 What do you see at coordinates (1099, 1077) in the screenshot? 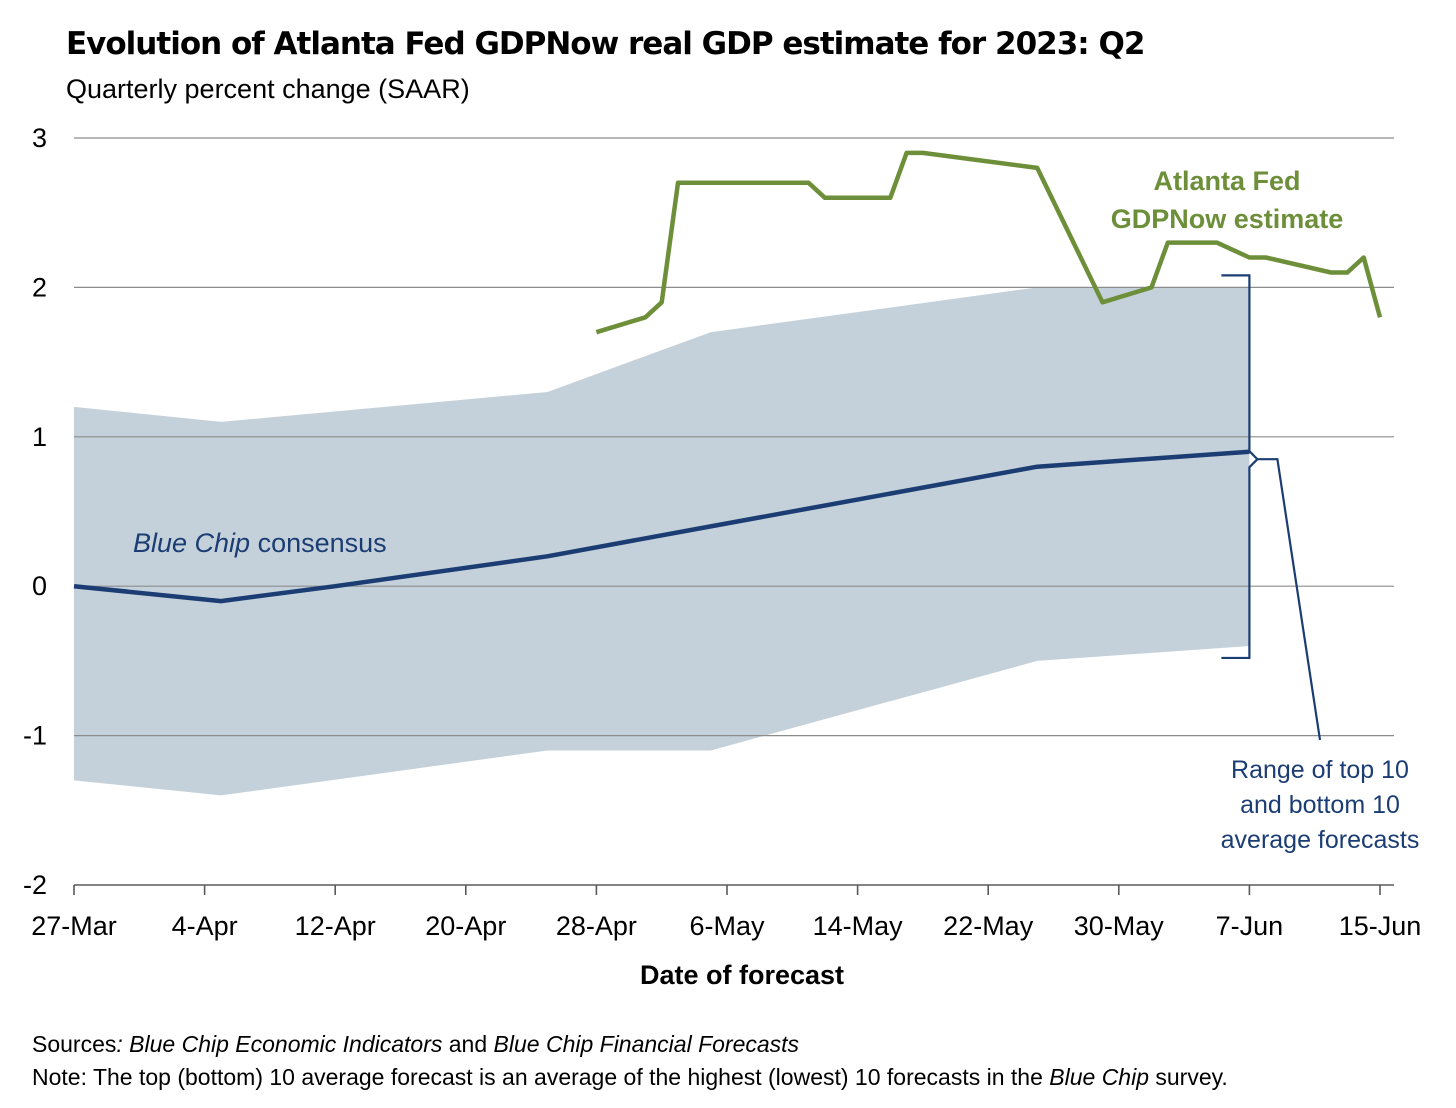
I see `note-italic: Blue Chip` at bounding box center [1099, 1077].